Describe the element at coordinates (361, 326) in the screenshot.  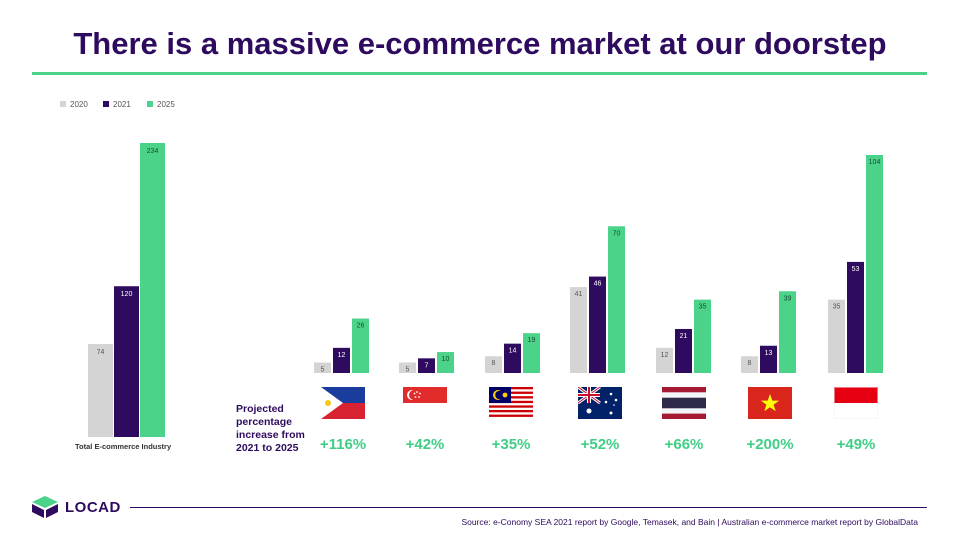
I see `bar-label-philippines-2025: 26` at that location.